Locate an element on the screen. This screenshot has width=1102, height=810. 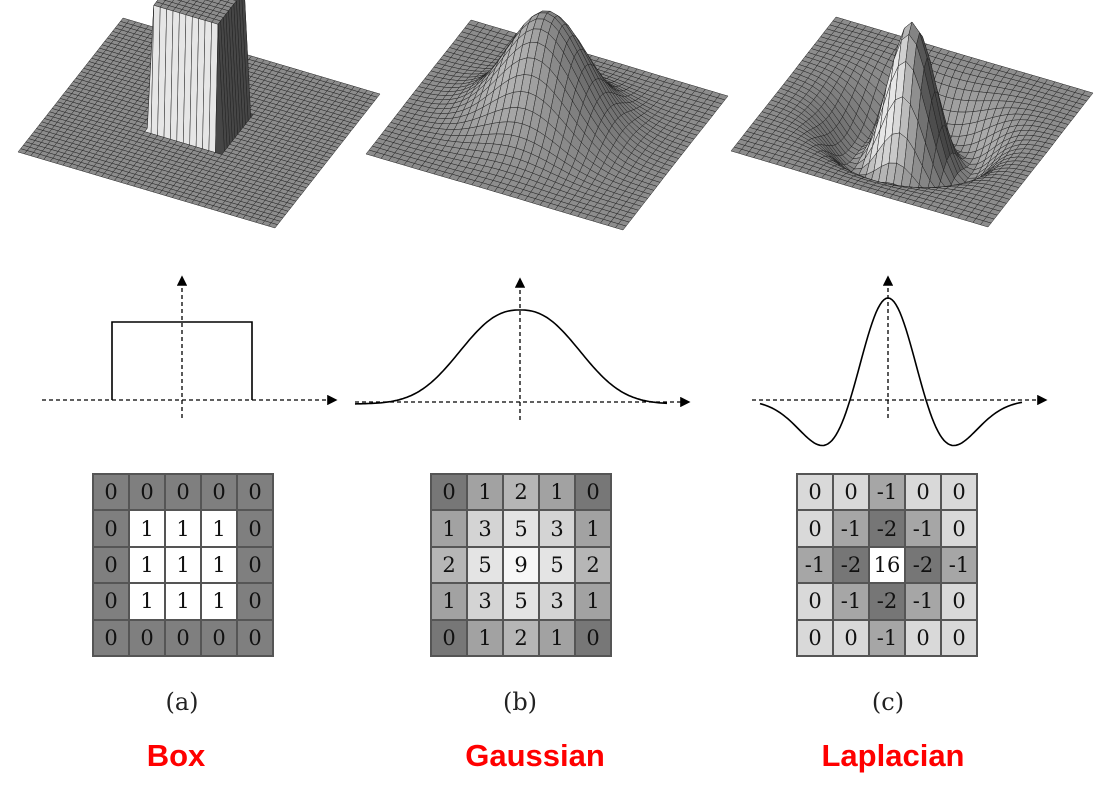
kernel-matrix-laplacian: 0 0 -1 0 0 0 -1 -2 -1 0 -1 -2 16 -2 -1 0 -1 -2 -1 0 0 0 -1 0 0 is located at coordinates (887, 565).